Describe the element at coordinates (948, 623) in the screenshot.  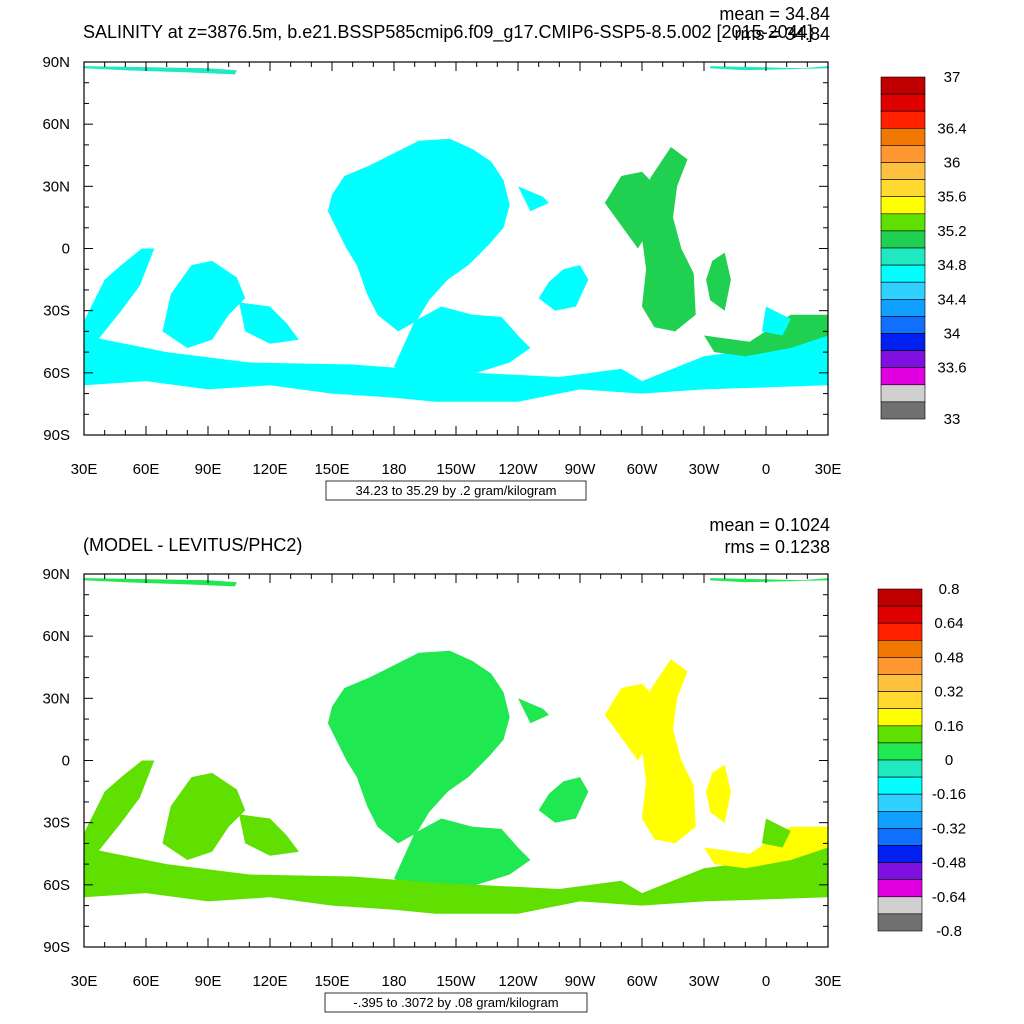
I see `colorbar-label: 0.64` at that location.